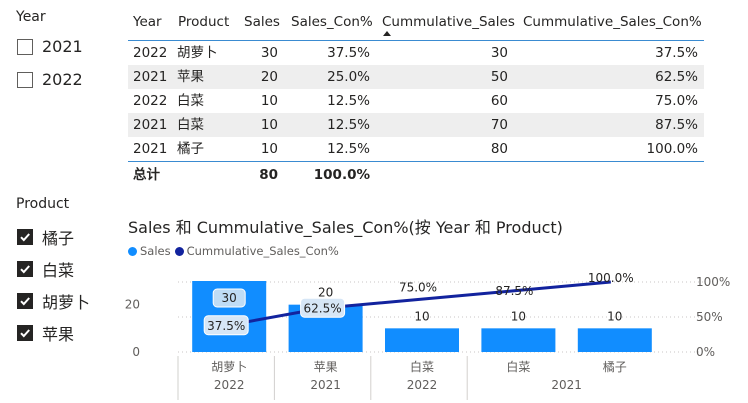 This screenshot has height=403, width=748. I want to click on line-data-label: 75.0%, so click(418, 288).